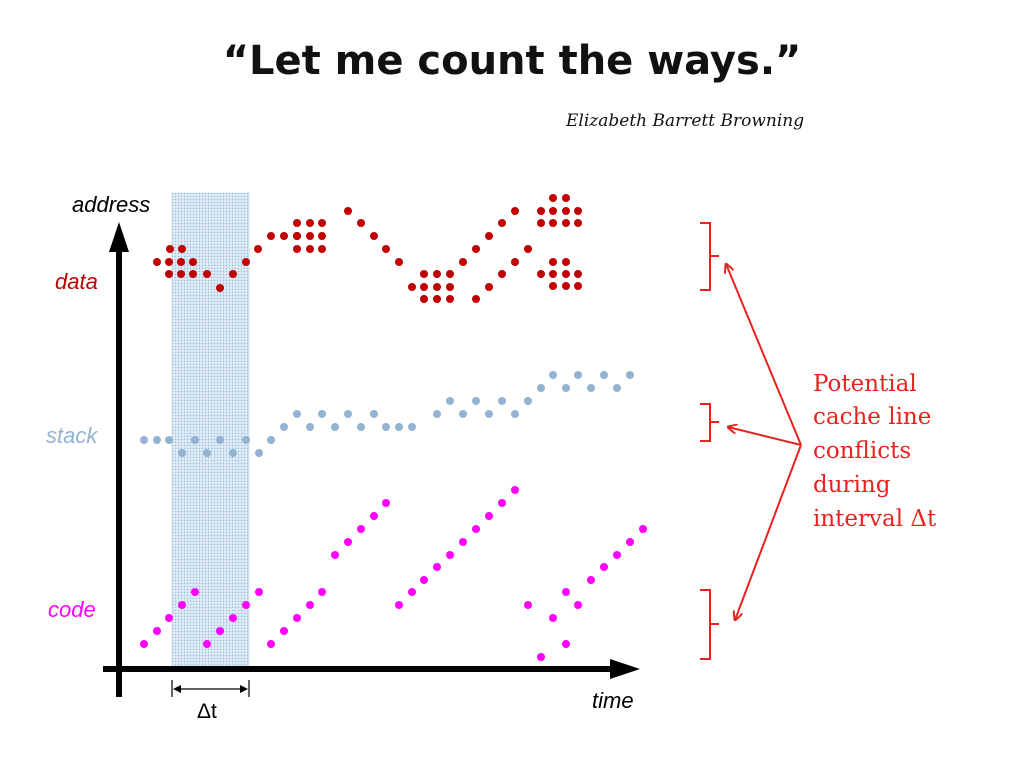 The width and height of the screenshot is (1024, 768). I want to click on arrow-to-code, so click(768, 532).